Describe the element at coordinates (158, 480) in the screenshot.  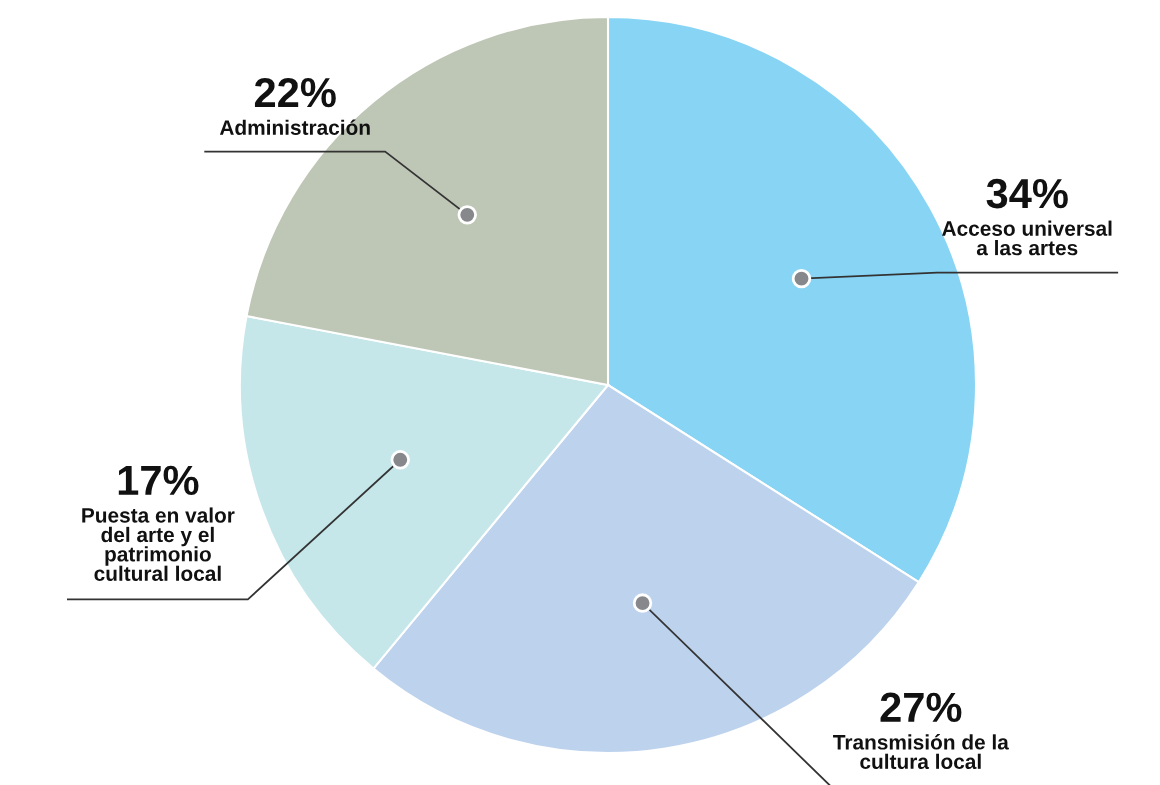
I see `data-label: 17%` at that location.